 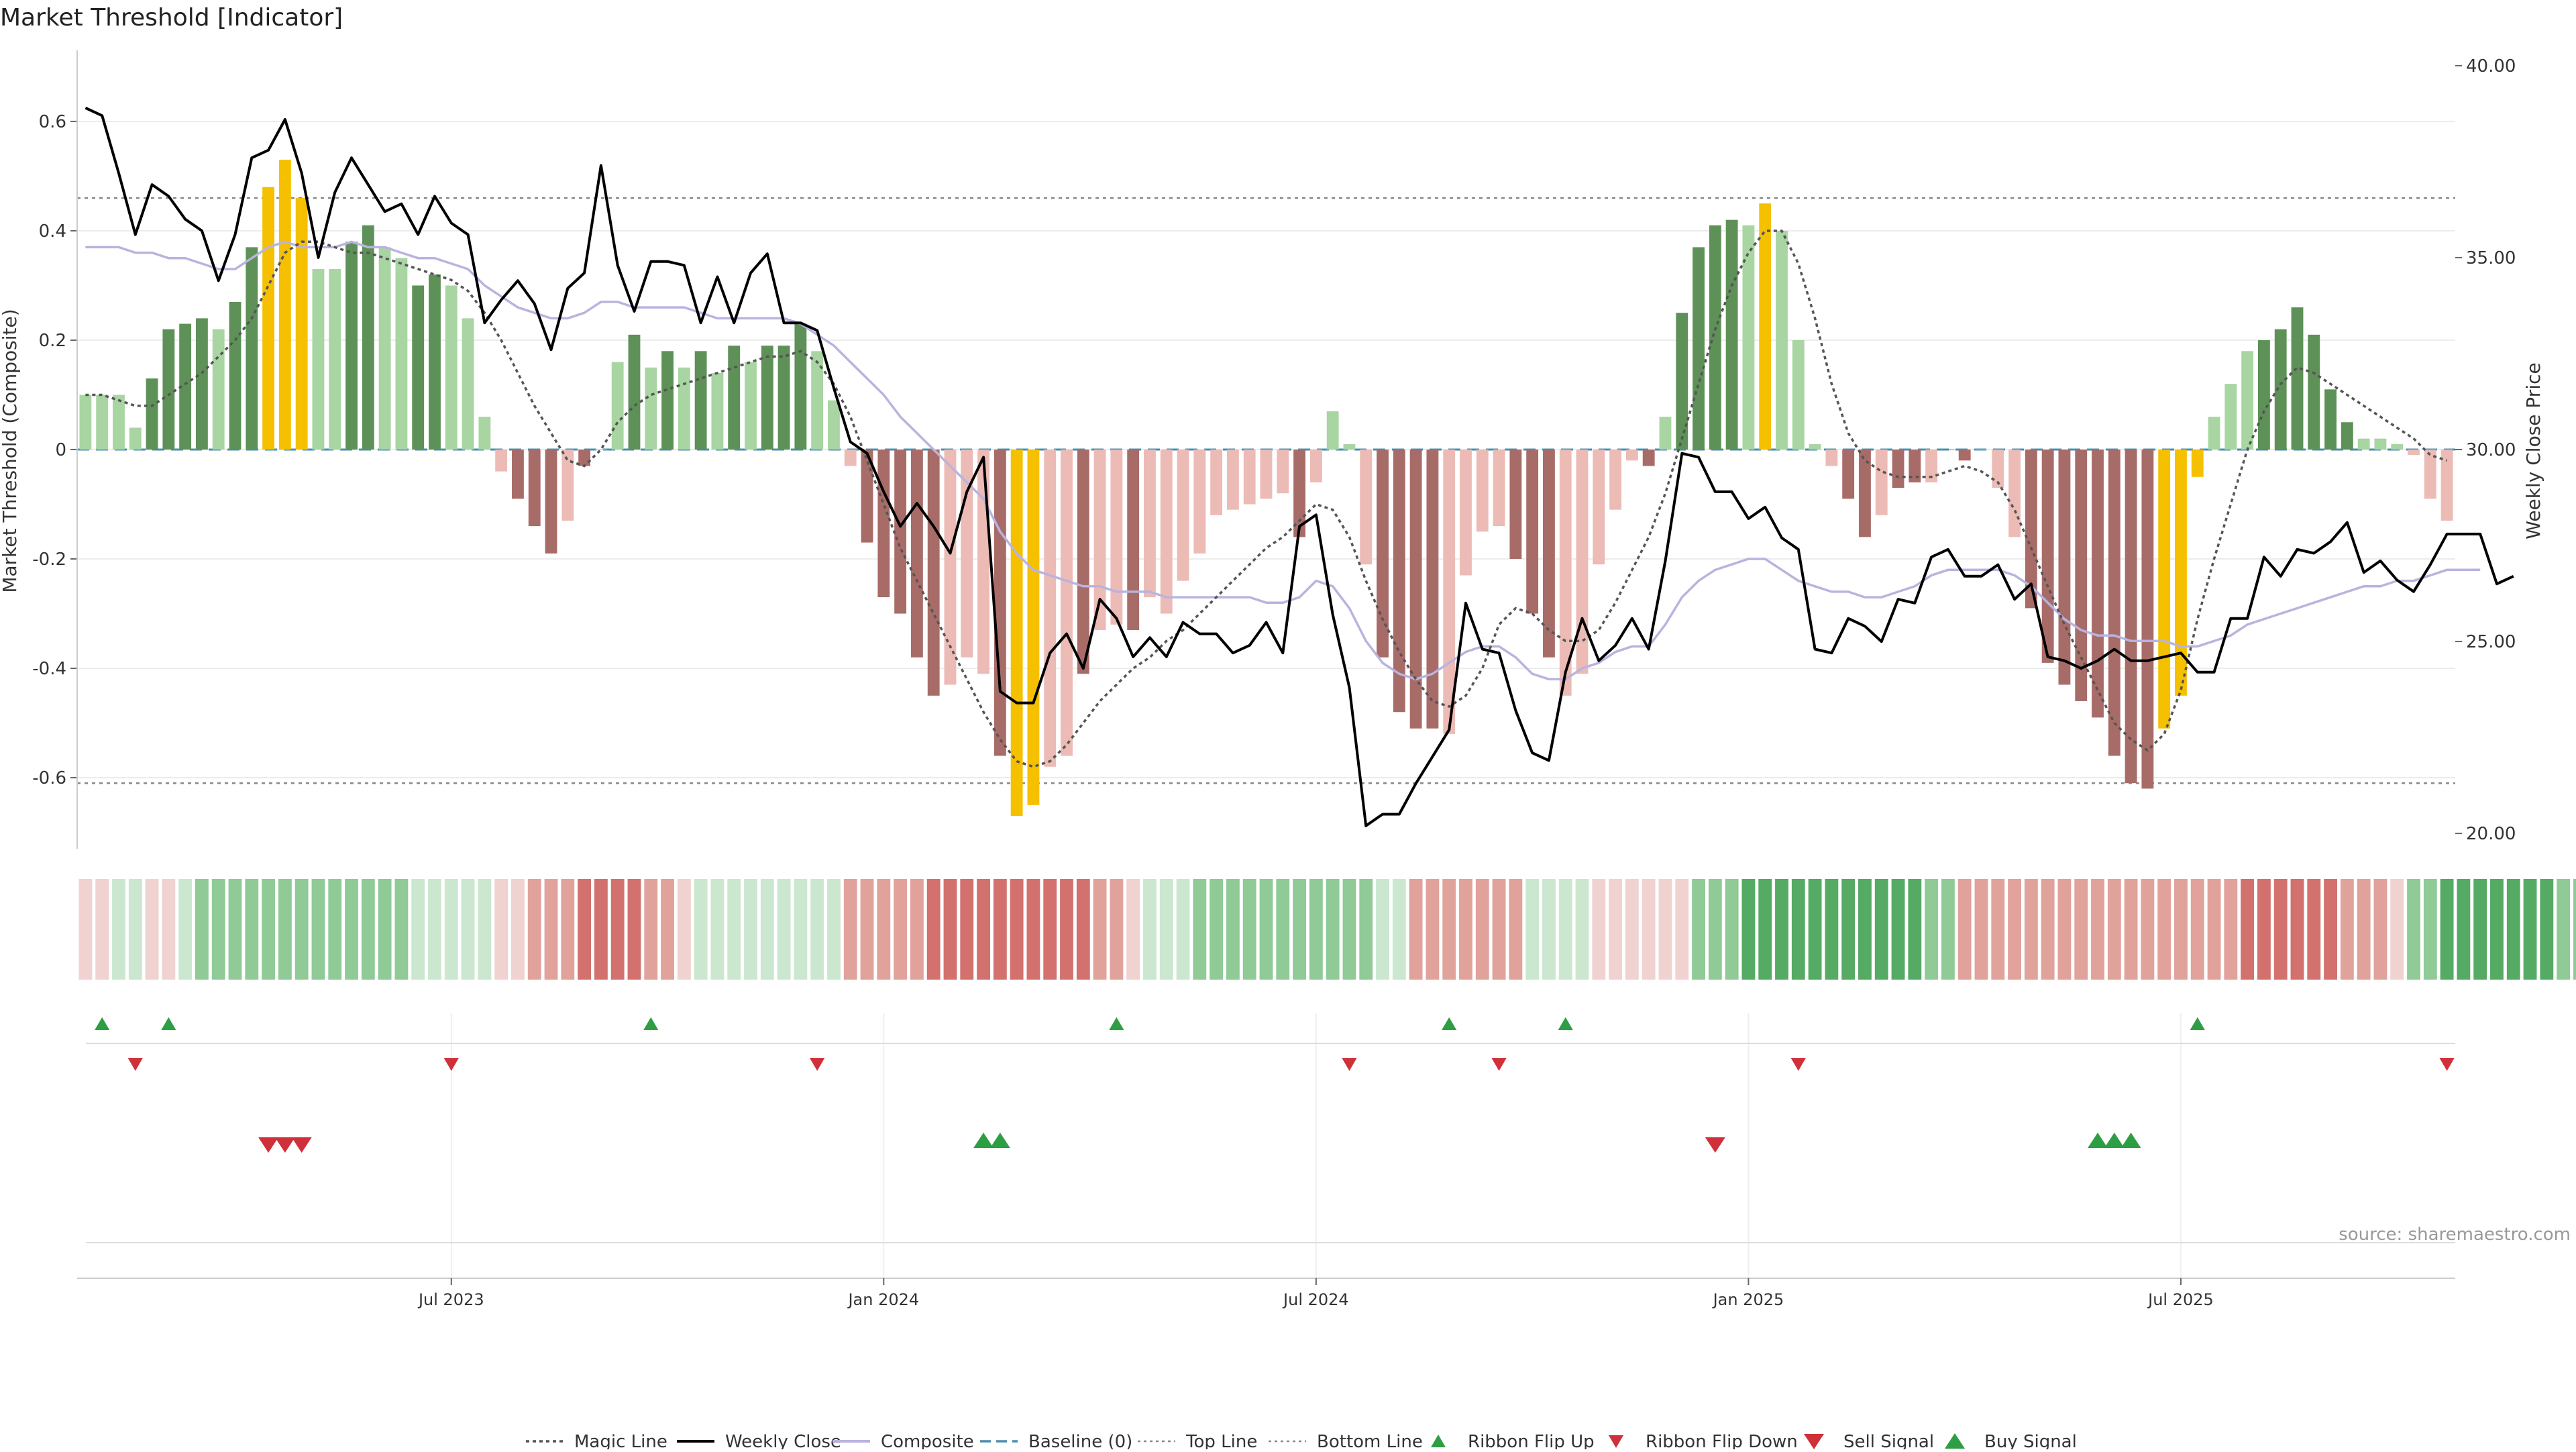 What do you see at coordinates (1748, 1300) in the screenshot?
I see `x-tick-label: Jan 2025` at bounding box center [1748, 1300].